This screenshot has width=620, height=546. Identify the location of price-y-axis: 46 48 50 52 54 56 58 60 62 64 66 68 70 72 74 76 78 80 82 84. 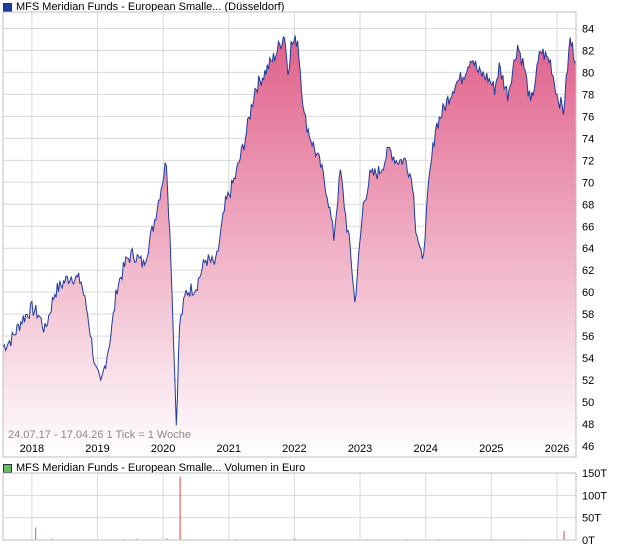
(588, 238).